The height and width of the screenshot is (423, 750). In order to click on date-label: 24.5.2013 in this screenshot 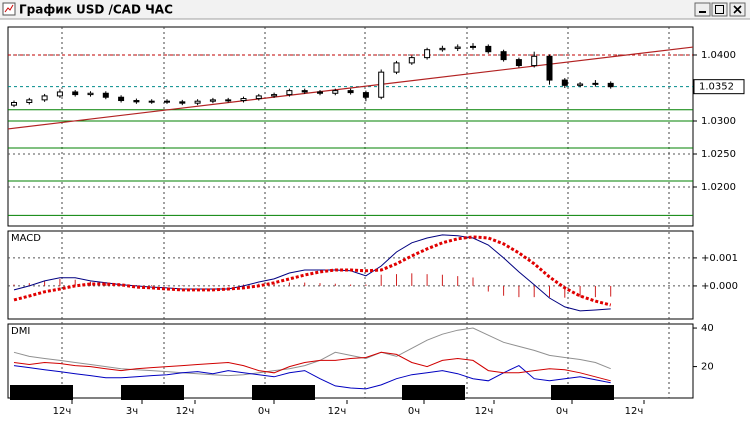, I will do `click(39, 393)`.